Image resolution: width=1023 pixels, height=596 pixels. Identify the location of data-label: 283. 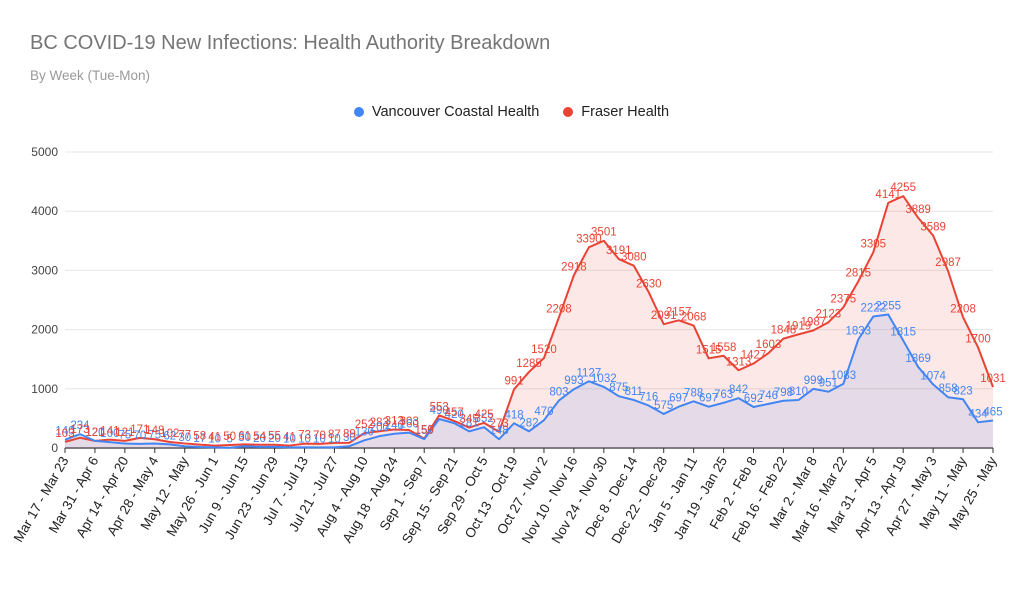
(379, 423).